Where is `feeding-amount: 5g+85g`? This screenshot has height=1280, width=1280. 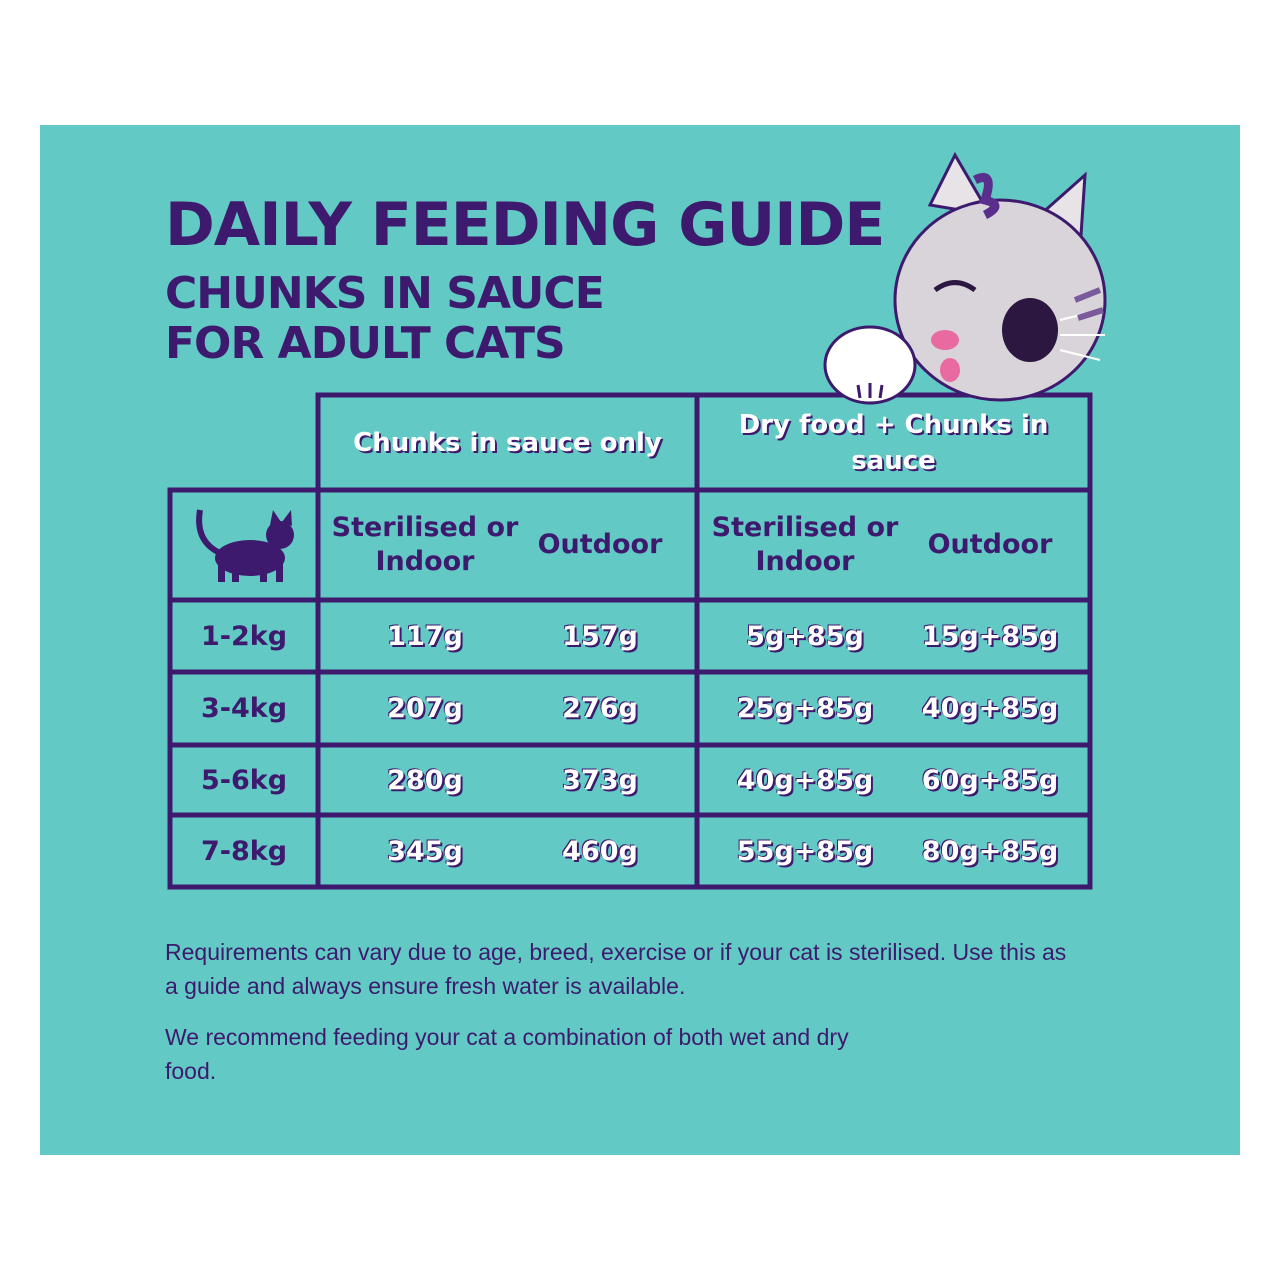
feeding-amount: 5g+85g is located at coordinates (805, 636).